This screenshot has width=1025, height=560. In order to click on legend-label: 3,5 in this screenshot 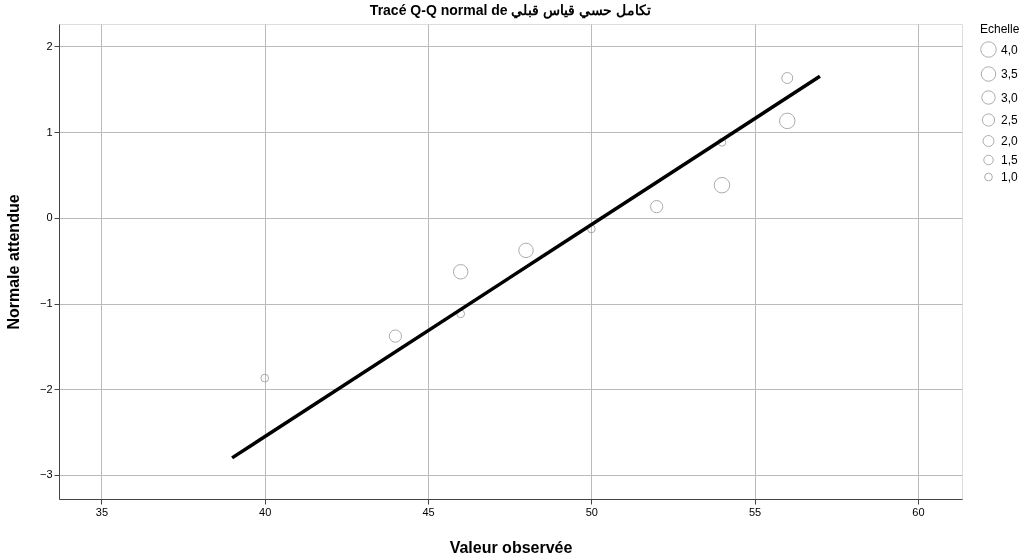, I will do `click(1010, 74)`.